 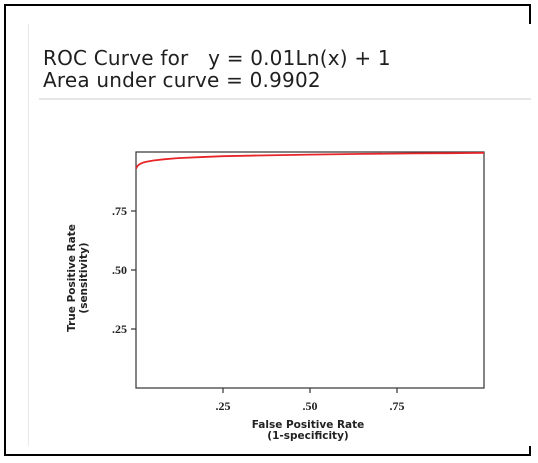 What do you see at coordinates (310, 406) in the screenshot?
I see `x-tick-label: .50` at bounding box center [310, 406].